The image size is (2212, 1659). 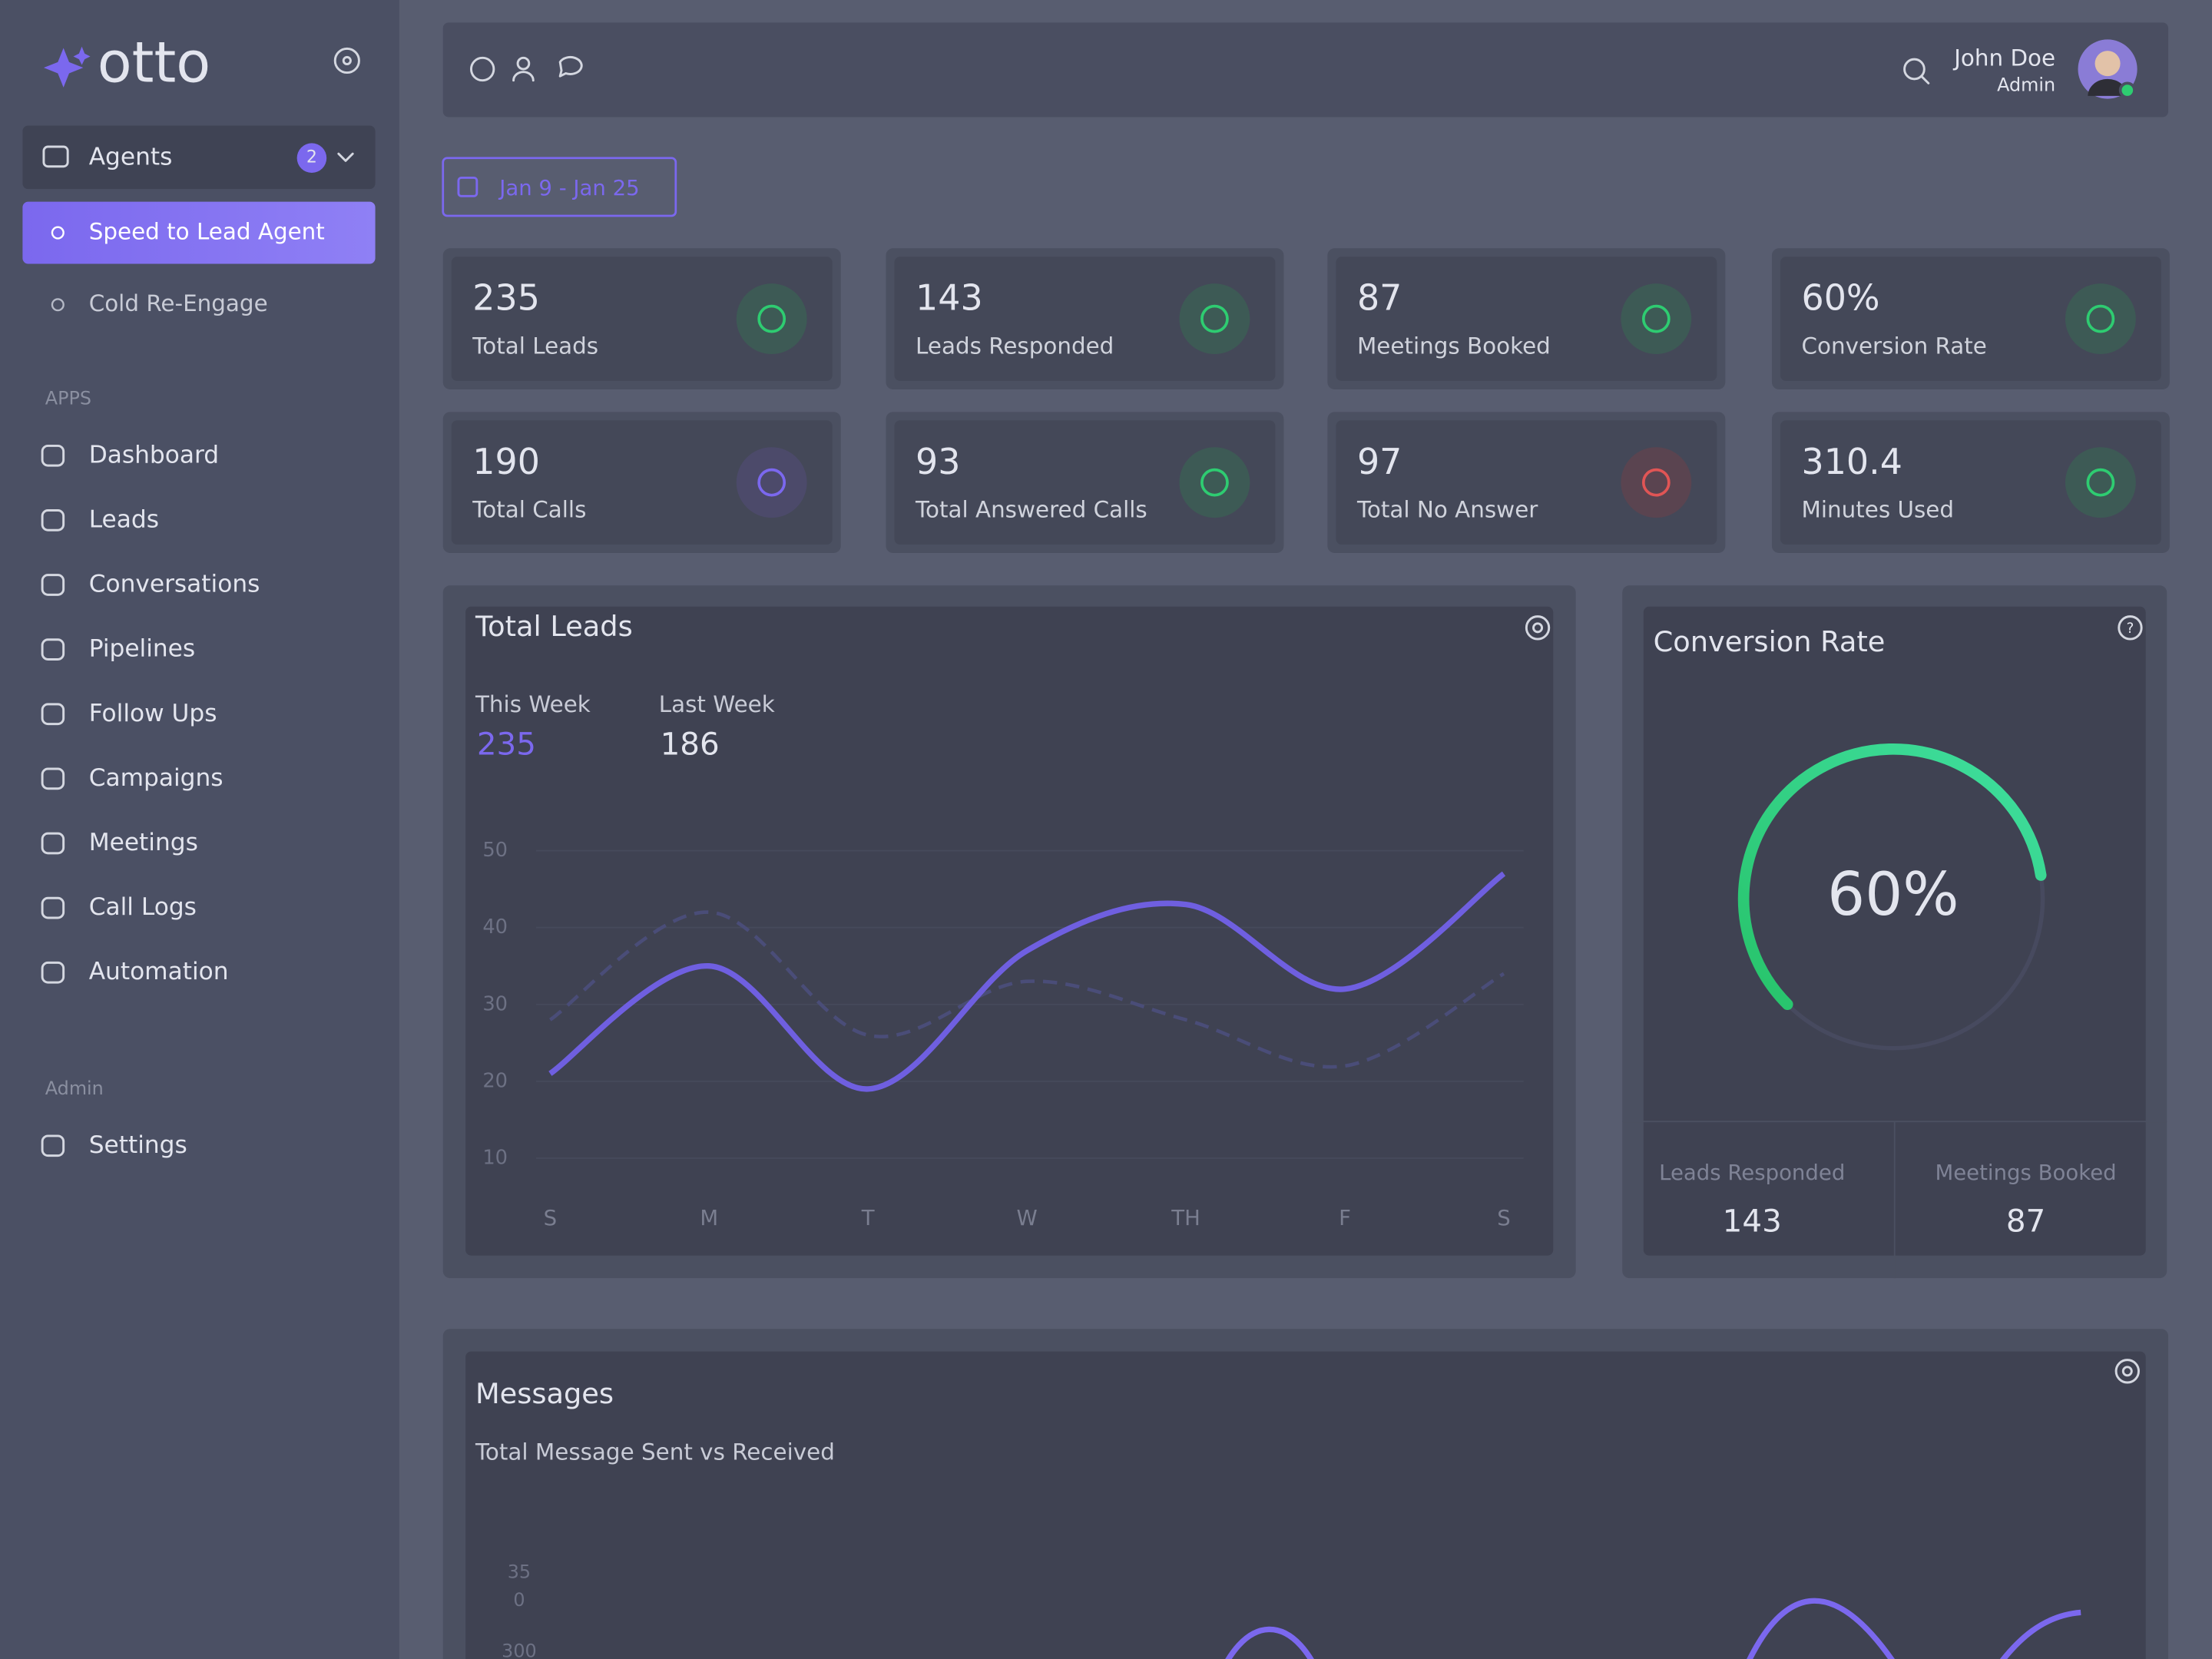 What do you see at coordinates (199, 157) in the screenshot?
I see `agents-dropdown` at bounding box center [199, 157].